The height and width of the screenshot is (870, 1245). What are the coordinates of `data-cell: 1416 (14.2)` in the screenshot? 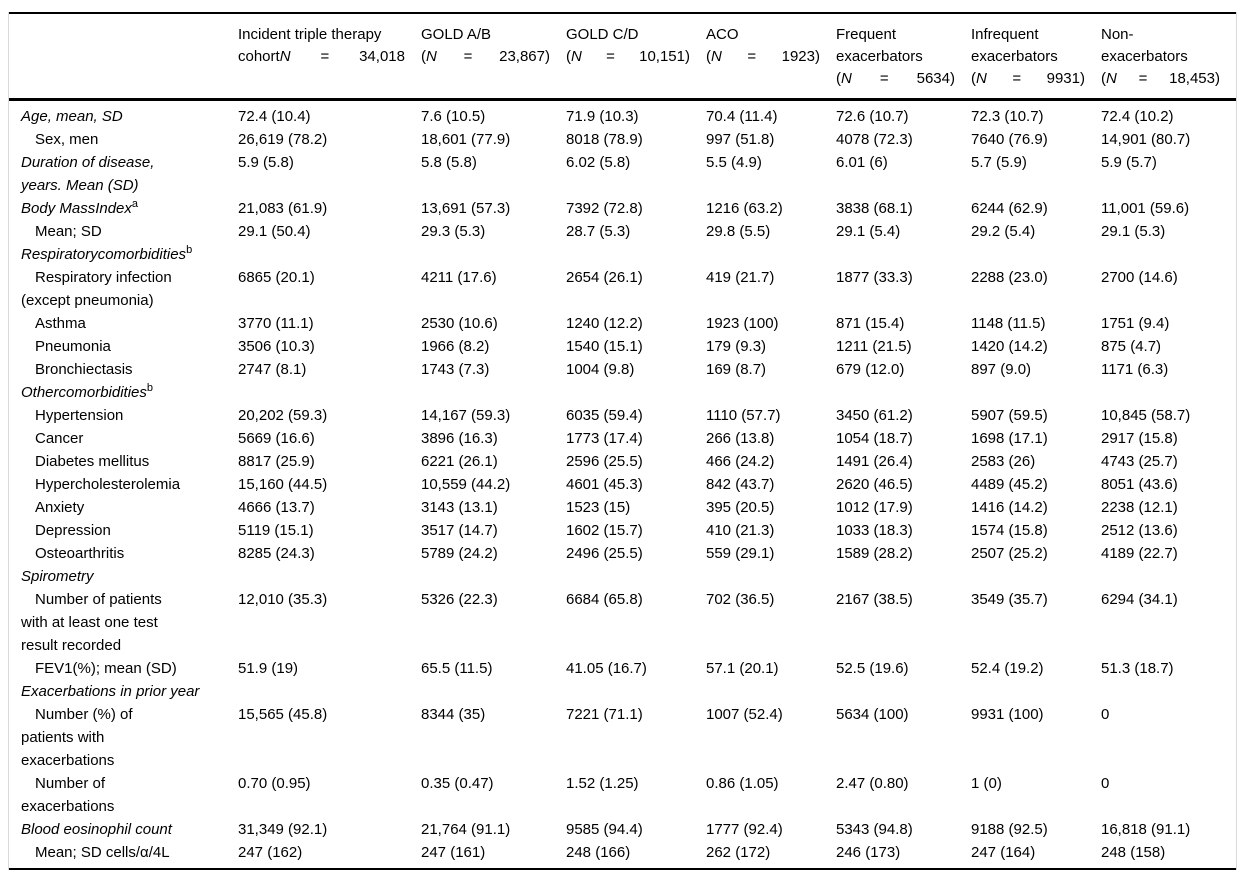 It's located at (1009, 507).